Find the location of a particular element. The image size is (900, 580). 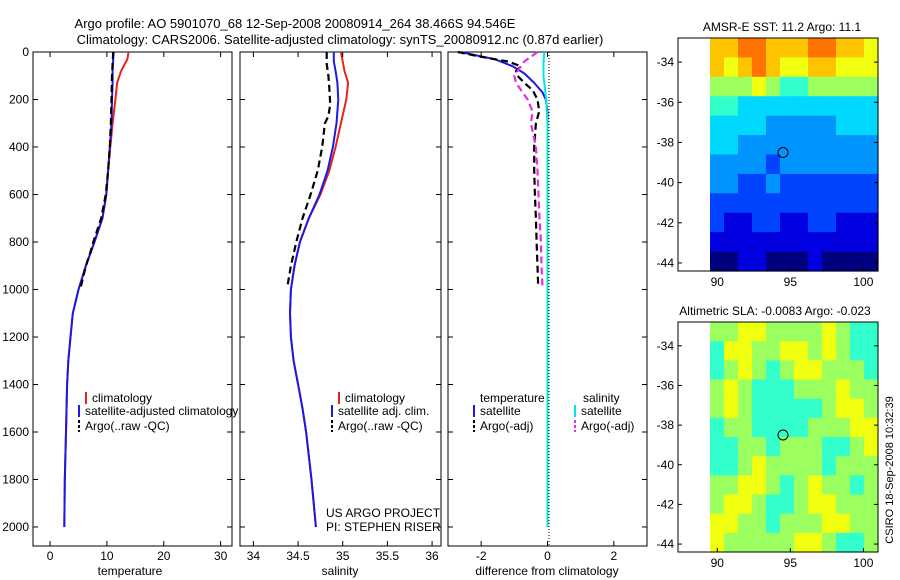

sla-map-x-tick-label: 90 is located at coordinates (718, 563).